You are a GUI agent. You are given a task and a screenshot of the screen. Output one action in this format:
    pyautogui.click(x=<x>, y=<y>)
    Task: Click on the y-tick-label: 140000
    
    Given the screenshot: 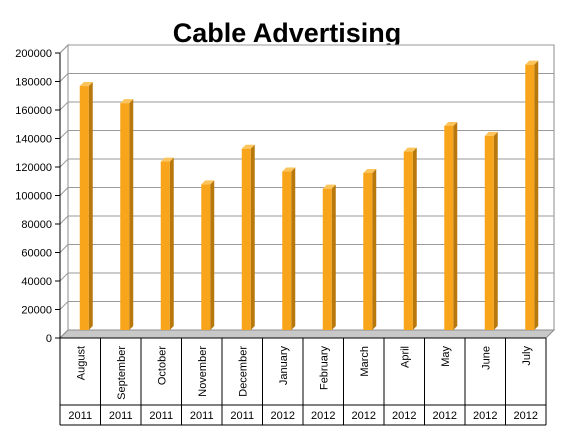 What is the action you would take?
    pyautogui.click(x=33, y=140)
    